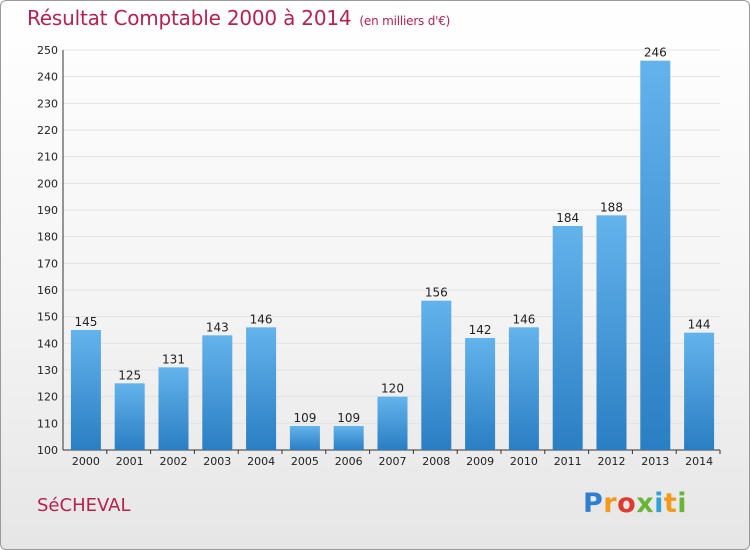 Image resolution: width=750 pixels, height=550 pixels. What do you see at coordinates (261, 388) in the screenshot?
I see `bar-2004` at bounding box center [261, 388].